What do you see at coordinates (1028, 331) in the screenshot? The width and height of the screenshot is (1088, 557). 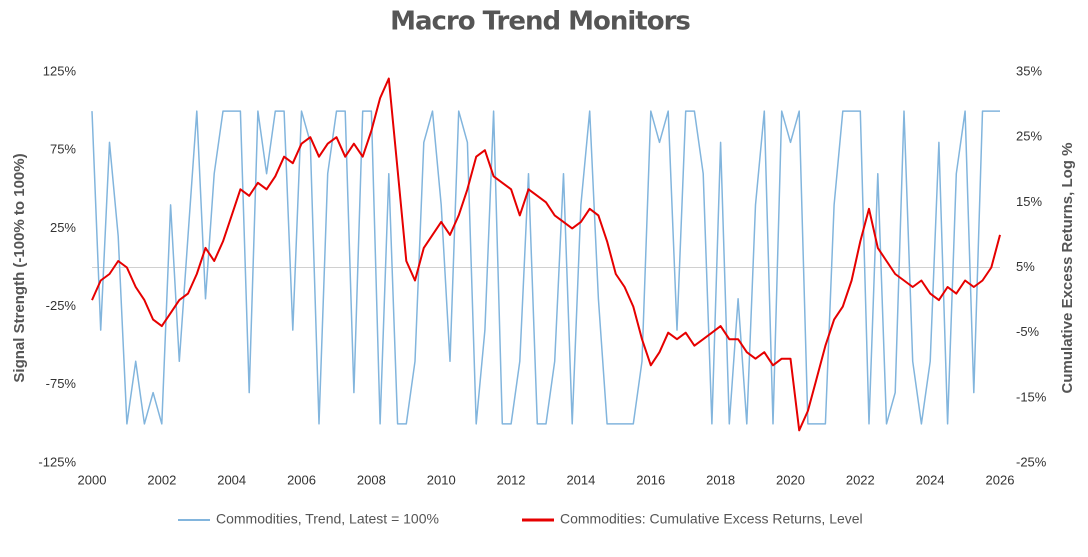 I see `y2-tick-label: -5%` at bounding box center [1028, 331].